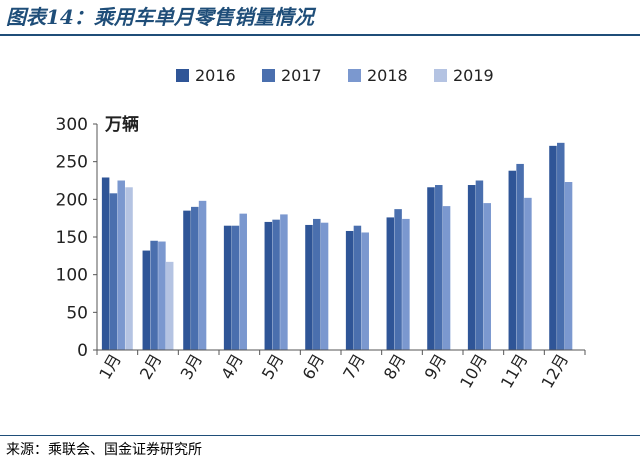  Describe the element at coordinates (232, 367) in the screenshot. I see `x-tick-label: 4月` at that location.